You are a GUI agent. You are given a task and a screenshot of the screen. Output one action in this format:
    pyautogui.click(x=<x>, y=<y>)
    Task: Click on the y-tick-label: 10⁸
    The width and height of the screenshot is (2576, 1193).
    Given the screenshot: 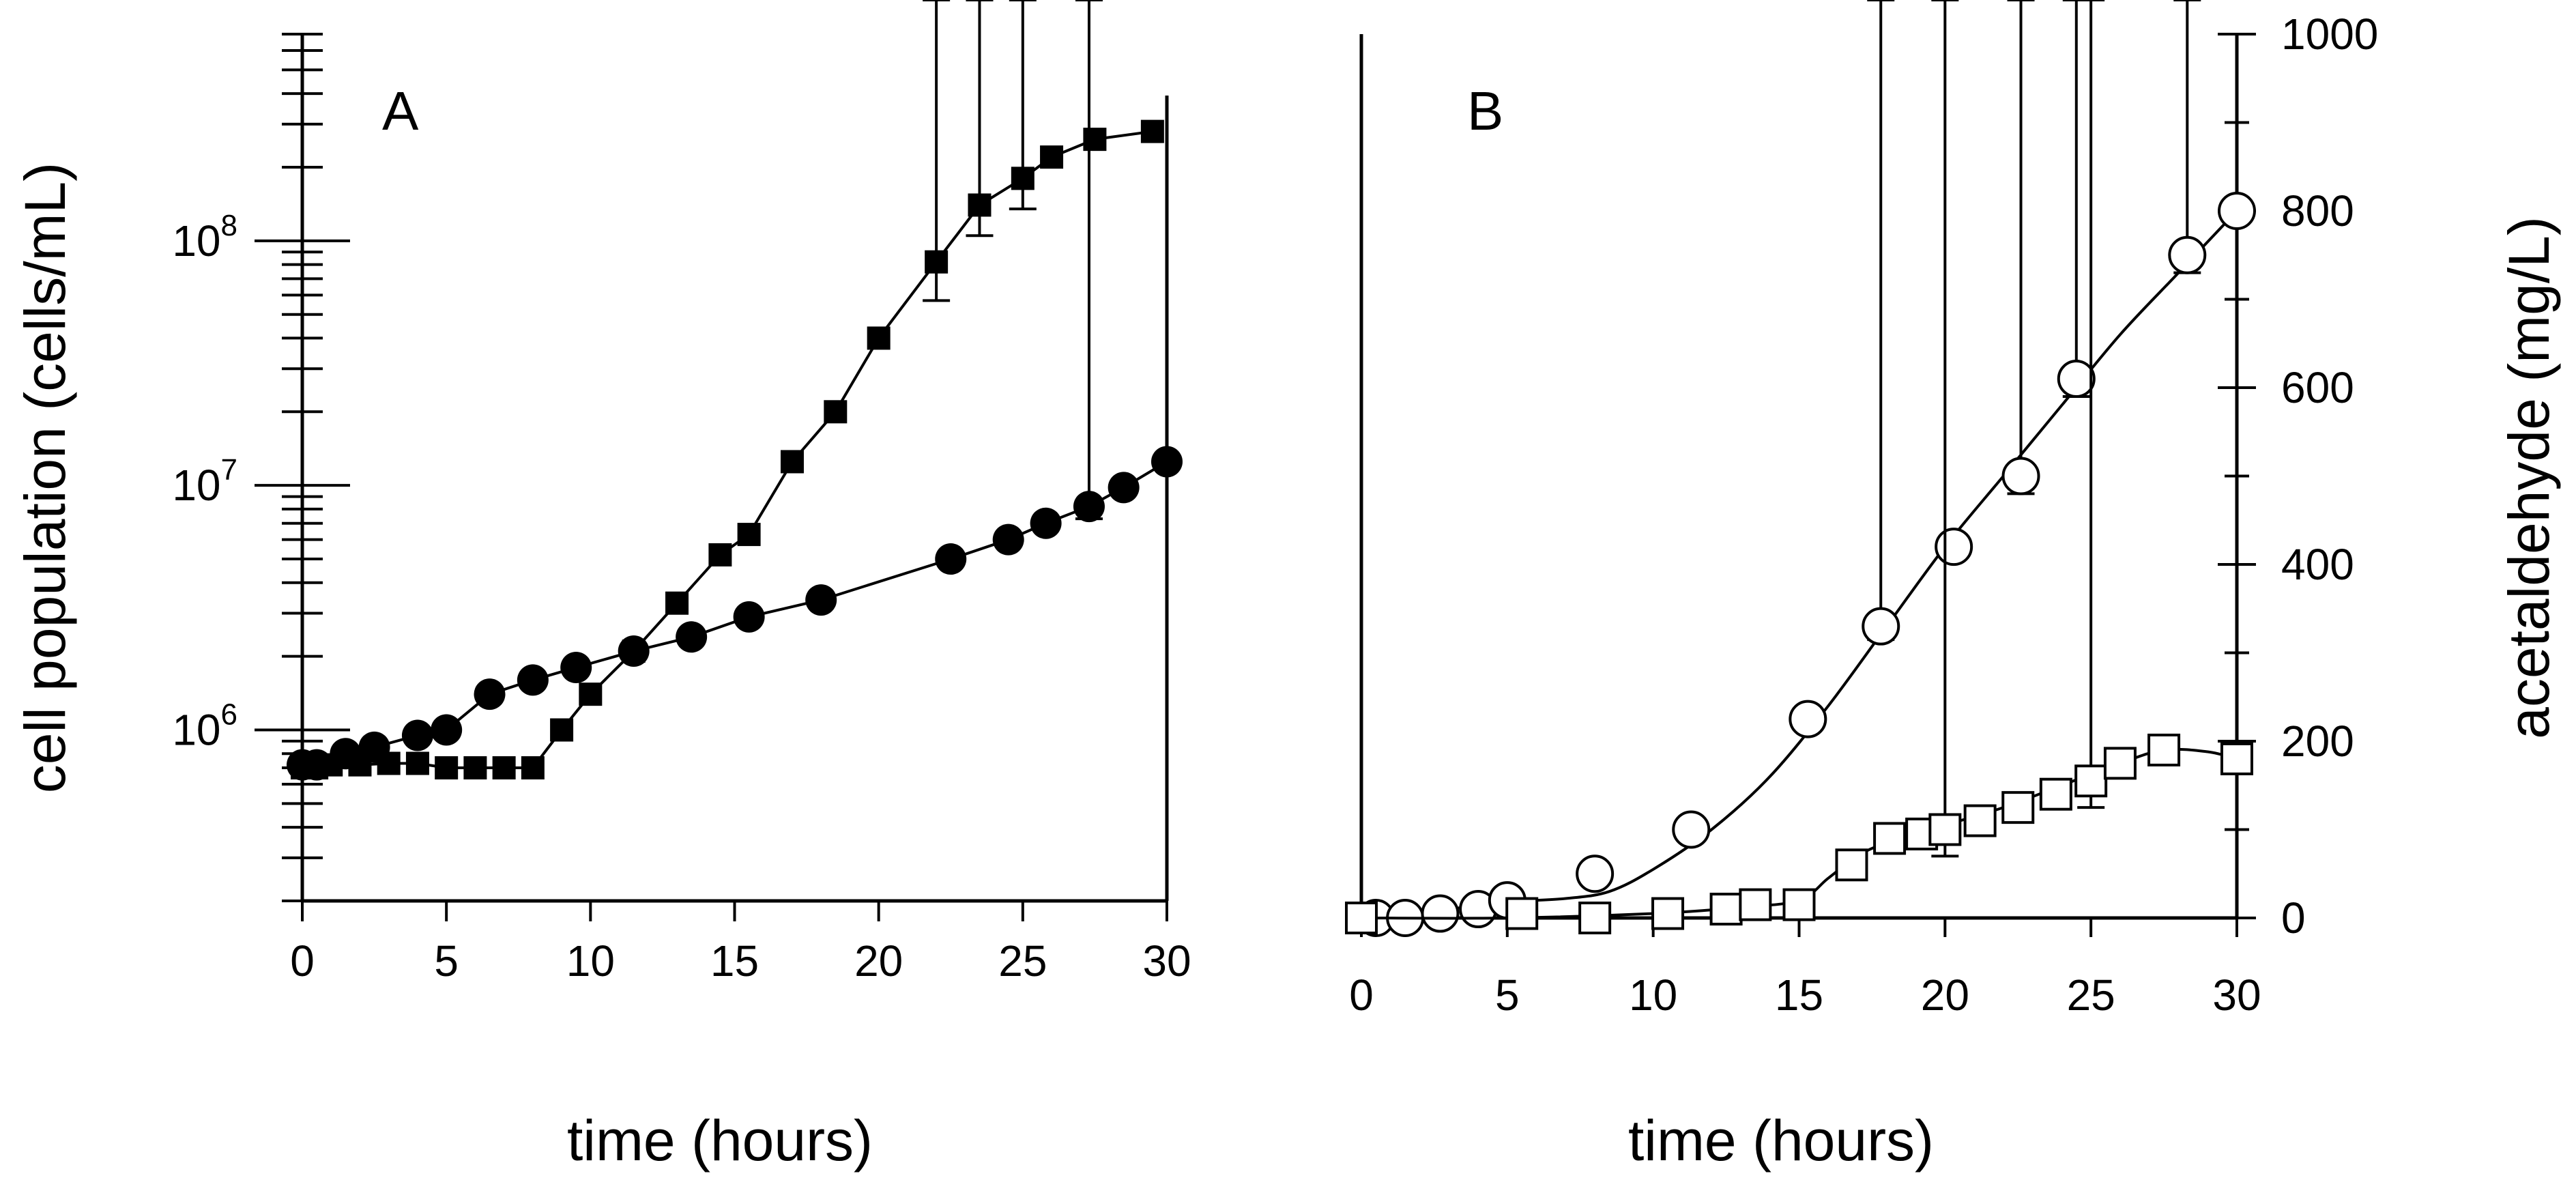 What is the action you would take?
    pyautogui.click(x=204, y=237)
    